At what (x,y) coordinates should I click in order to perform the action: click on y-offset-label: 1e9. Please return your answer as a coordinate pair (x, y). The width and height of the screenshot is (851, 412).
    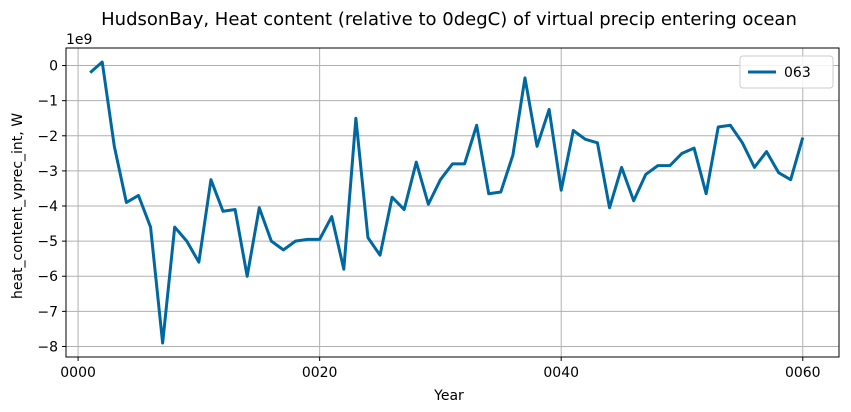
    Looking at the image, I should click on (79, 40).